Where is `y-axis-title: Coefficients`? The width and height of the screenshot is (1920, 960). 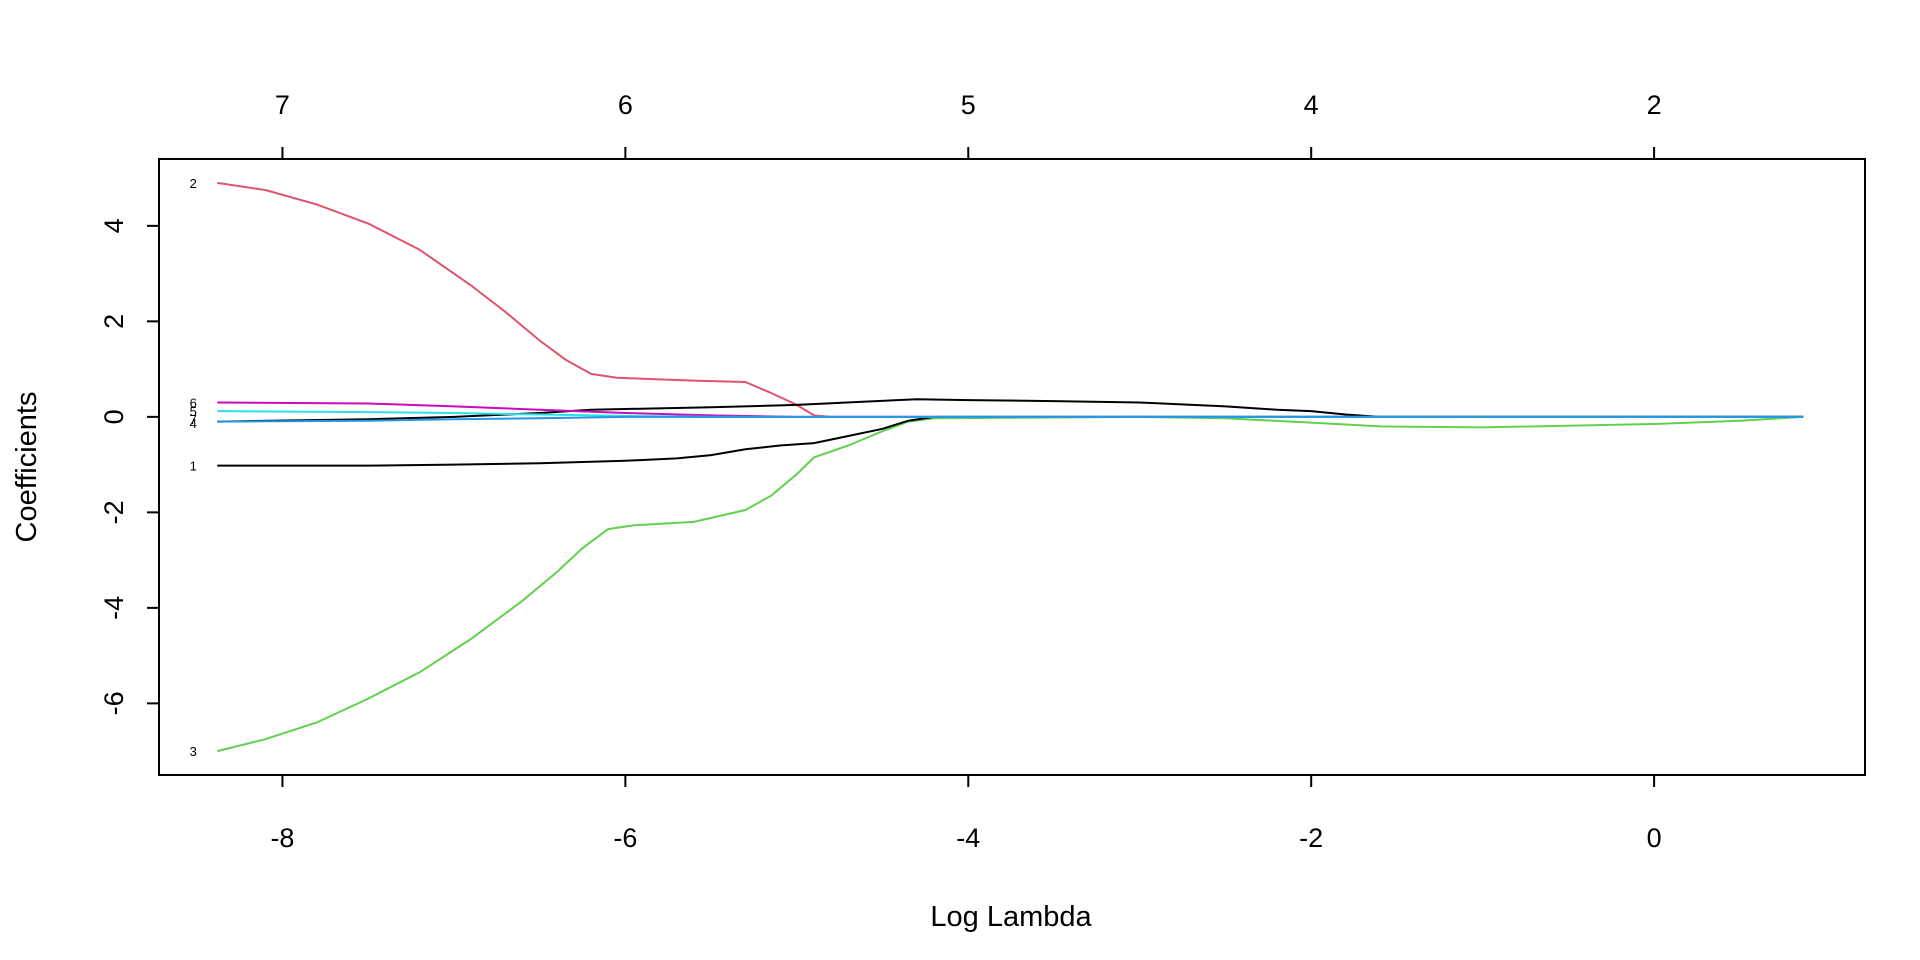 y-axis-title: Coefficients is located at coordinates (27, 467).